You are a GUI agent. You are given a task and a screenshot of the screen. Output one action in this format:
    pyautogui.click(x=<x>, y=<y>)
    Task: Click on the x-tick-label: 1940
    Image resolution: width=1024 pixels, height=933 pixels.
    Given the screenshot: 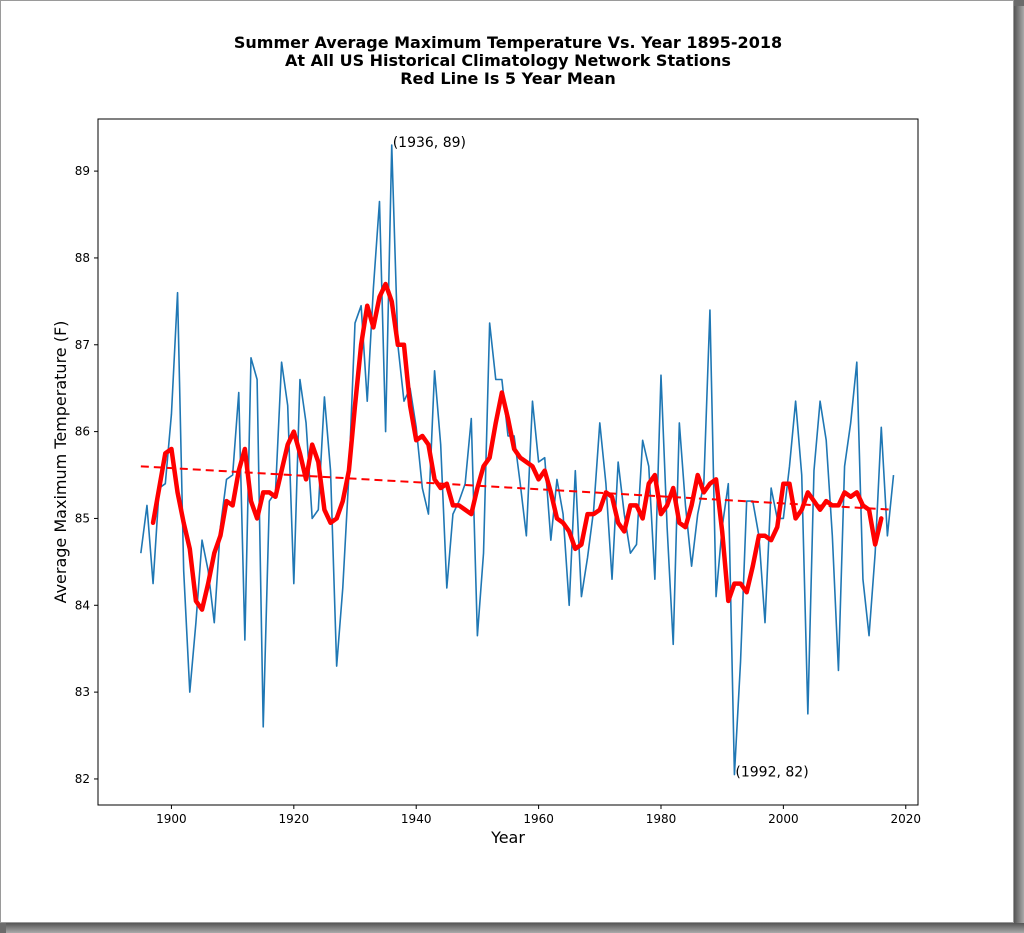 What is the action you would take?
    pyautogui.click(x=416, y=819)
    